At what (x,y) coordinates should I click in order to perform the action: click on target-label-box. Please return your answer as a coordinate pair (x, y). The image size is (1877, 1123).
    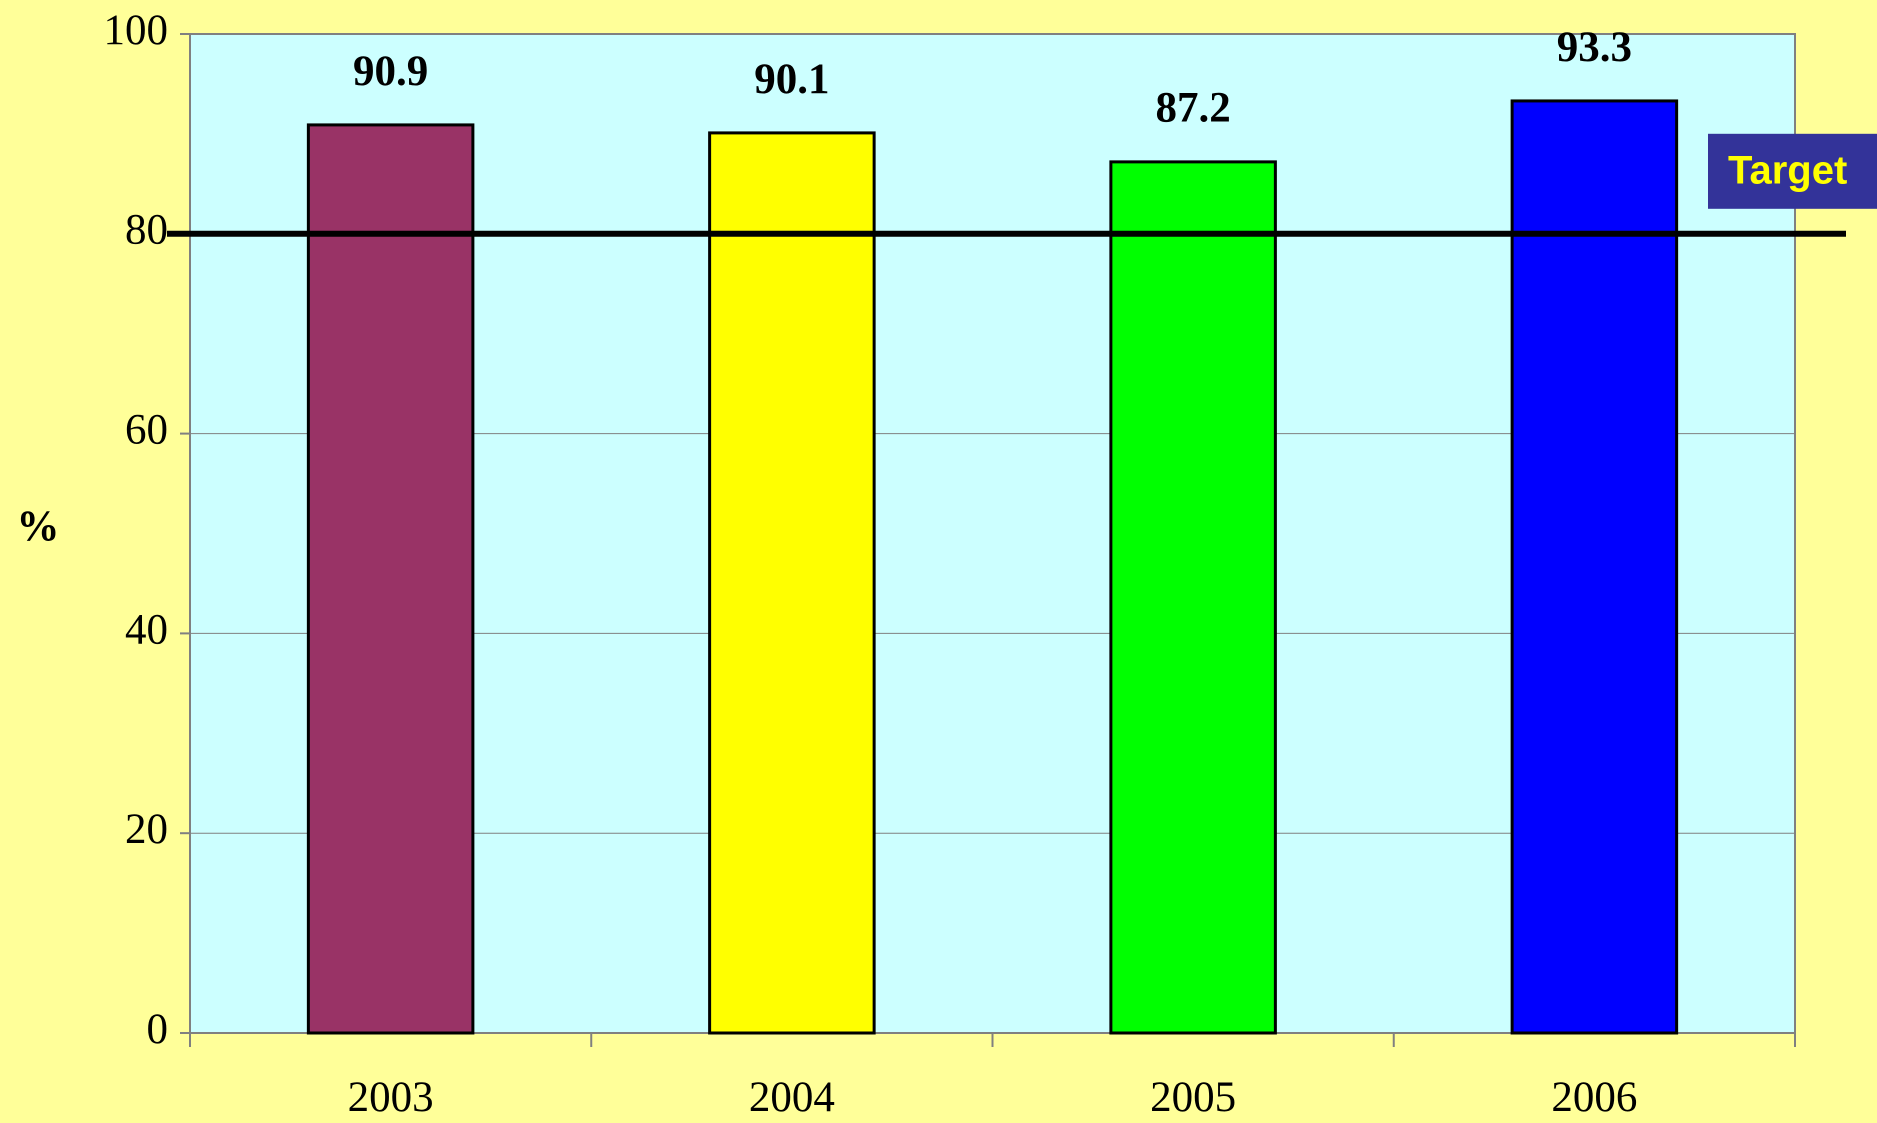
    Looking at the image, I should click on (1792, 171).